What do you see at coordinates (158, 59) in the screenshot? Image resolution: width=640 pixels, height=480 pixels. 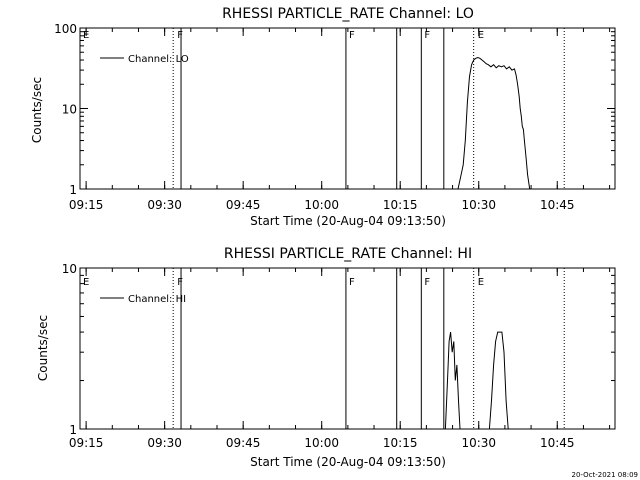 I see `legend-label: Channel: LO` at bounding box center [158, 59].